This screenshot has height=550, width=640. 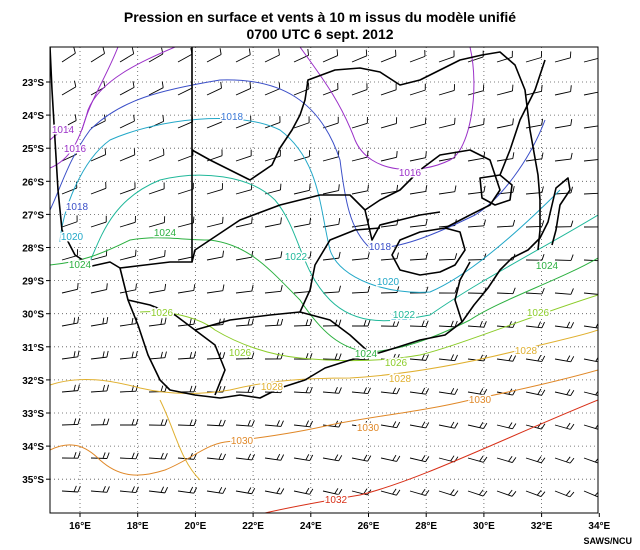 I want to click on longitude-label: 20°E, so click(x=196, y=526).